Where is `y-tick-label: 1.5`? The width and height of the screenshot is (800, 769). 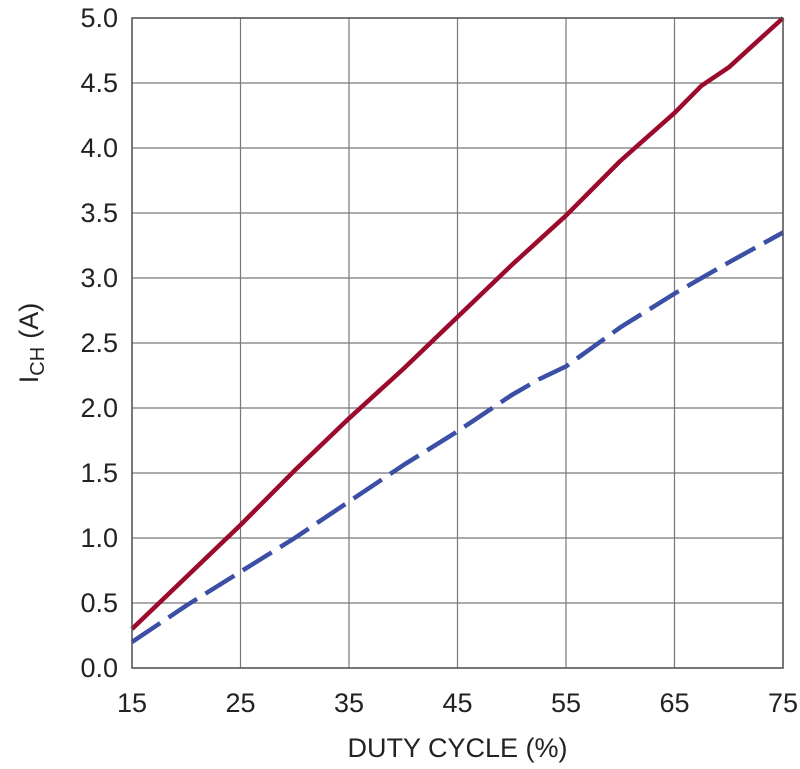 y-tick-label: 1.5 is located at coordinates (99, 473).